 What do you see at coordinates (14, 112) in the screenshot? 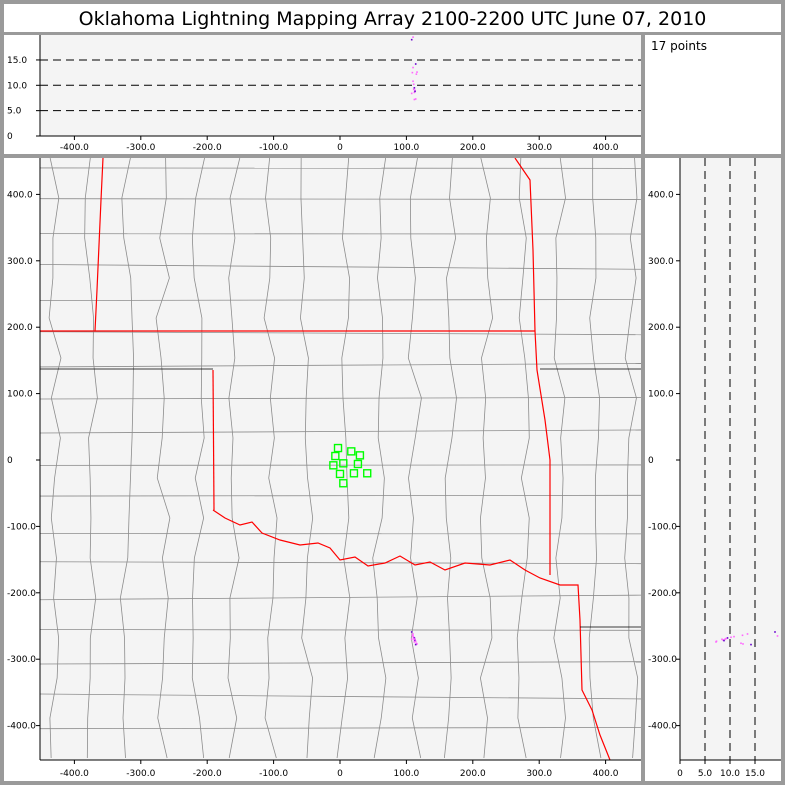
I see `alt-tick-label: 5.0` at bounding box center [14, 112].